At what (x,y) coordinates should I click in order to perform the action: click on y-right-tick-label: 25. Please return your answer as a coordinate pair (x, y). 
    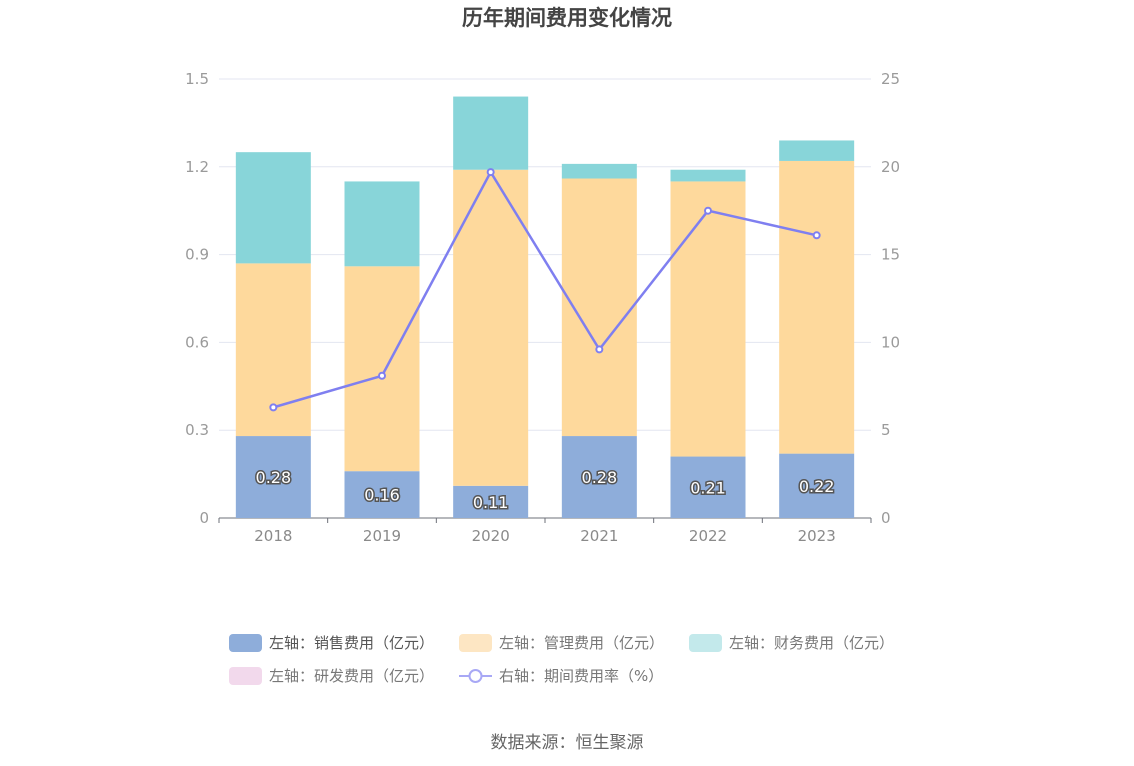
    Looking at the image, I should click on (890, 79).